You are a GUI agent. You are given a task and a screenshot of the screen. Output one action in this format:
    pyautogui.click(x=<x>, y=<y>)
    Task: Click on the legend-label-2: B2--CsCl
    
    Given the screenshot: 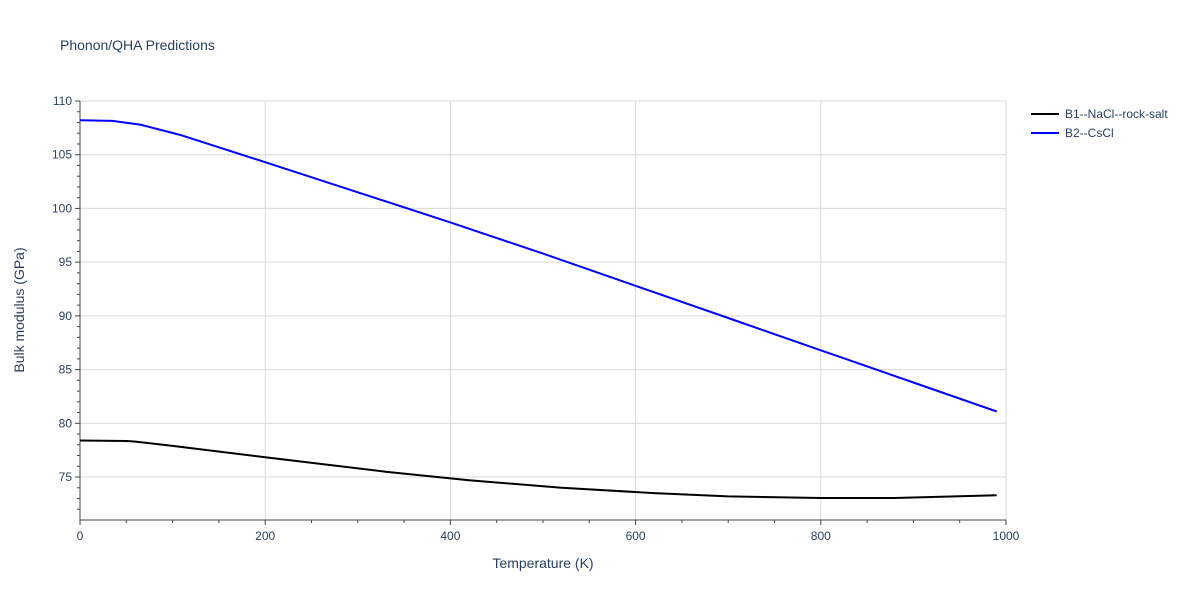 What is the action you would take?
    pyautogui.click(x=1089, y=133)
    